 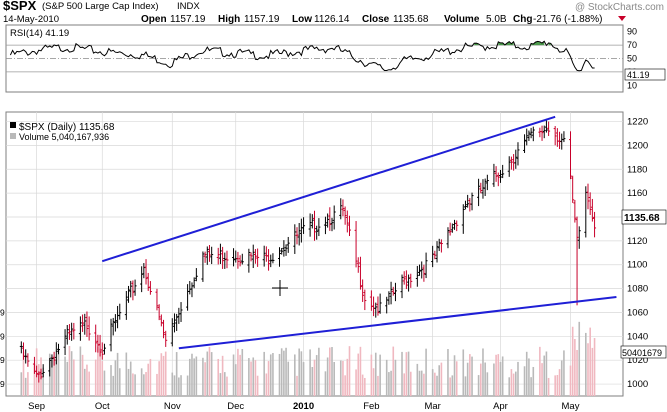 I want to click on rsi-tick-label: 10, so click(x=632, y=85).